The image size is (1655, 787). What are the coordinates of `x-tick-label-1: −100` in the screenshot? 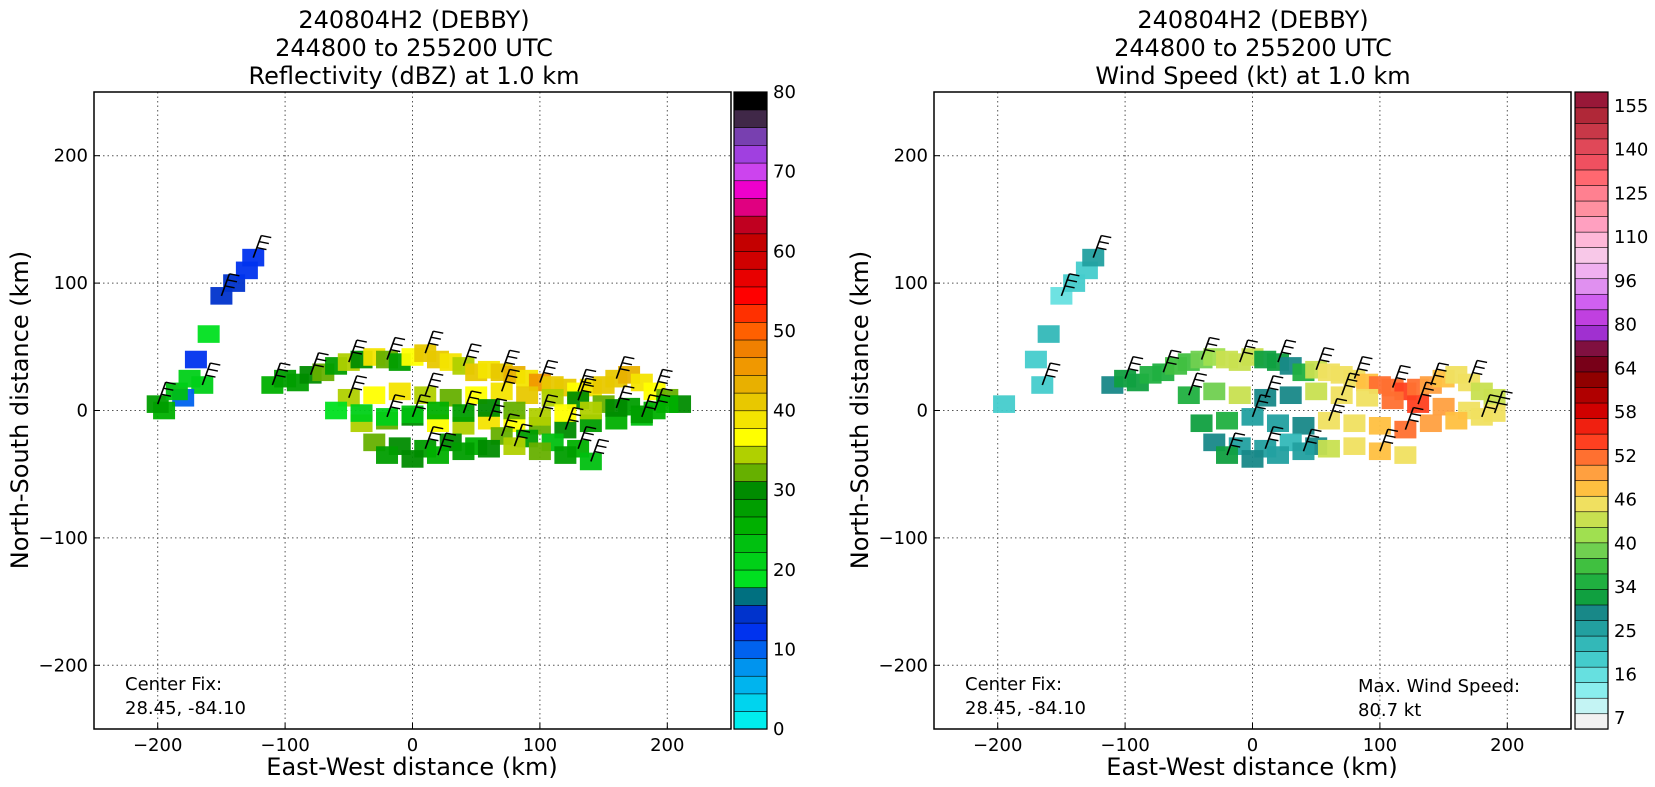 It's located at (284, 745).